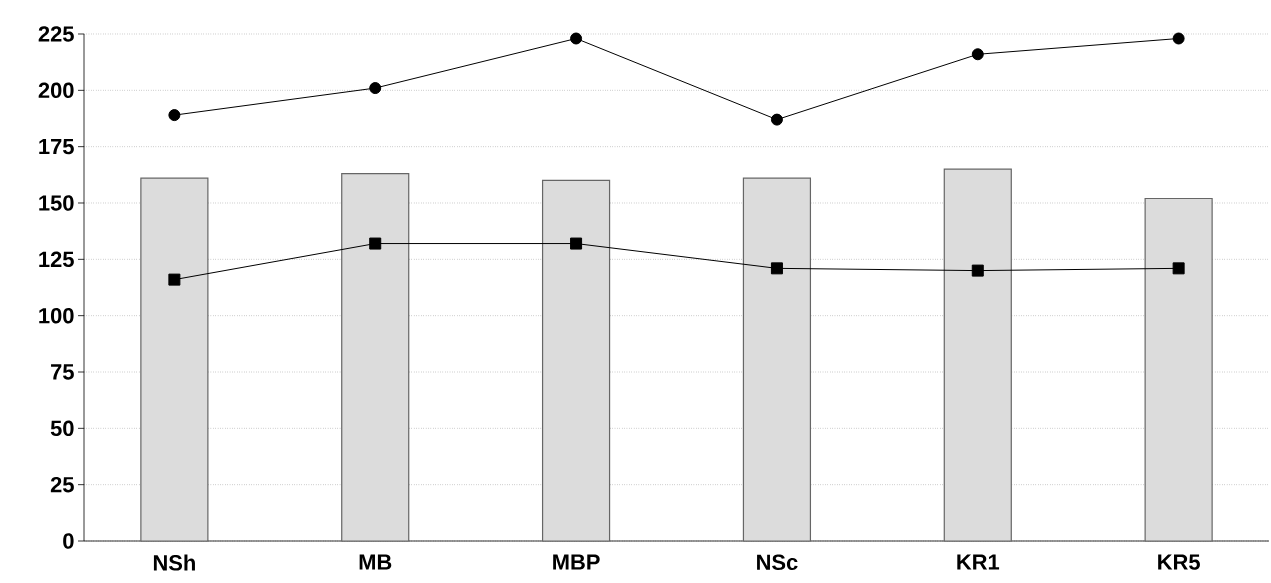 The height and width of the screenshot is (583, 1271). What do you see at coordinates (56, 259) in the screenshot?
I see `y-tick-label: 125` at bounding box center [56, 259].